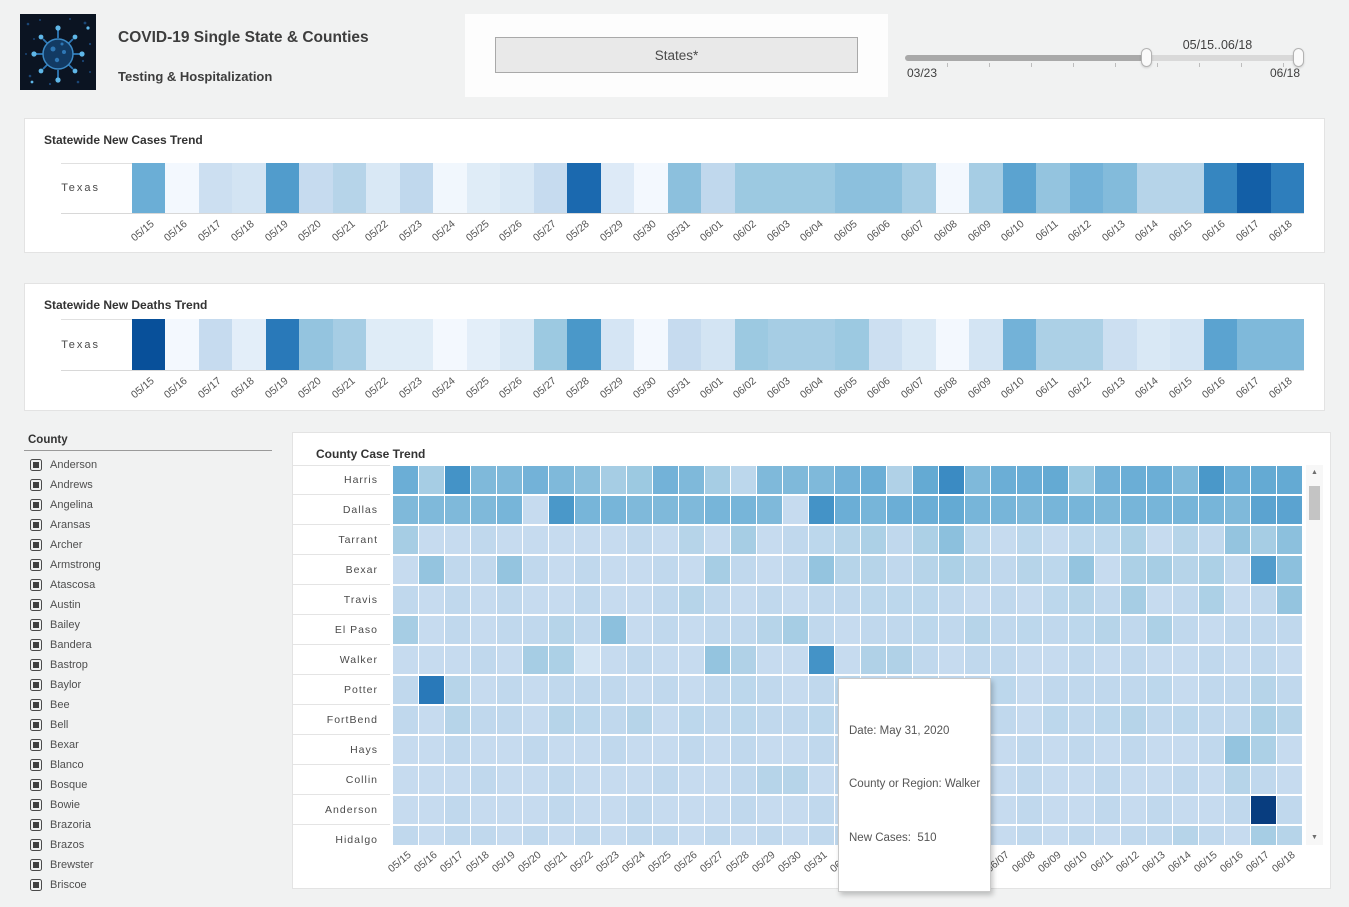 The image size is (1349, 907). I want to click on county-checkbox-item: Brazos, so click(148, 845).